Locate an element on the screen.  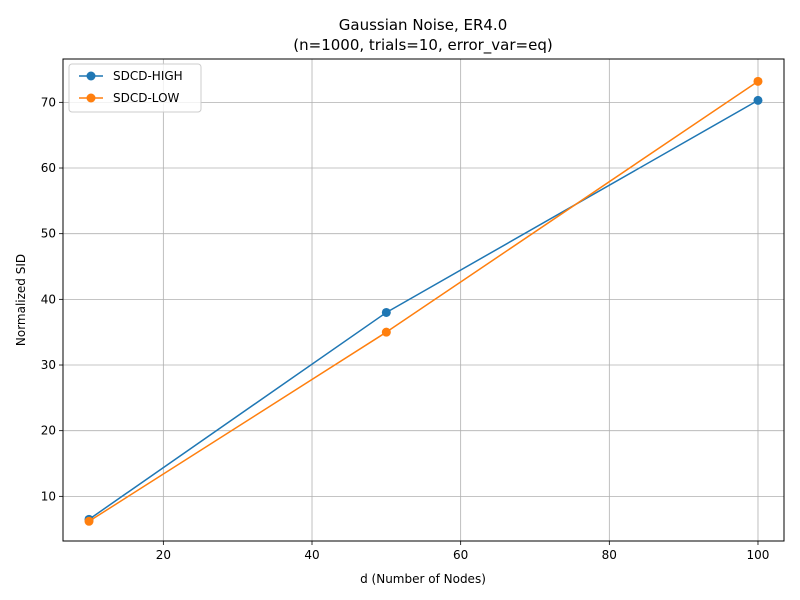
y-tick-label: 40 is located at coordinates (48, 299).